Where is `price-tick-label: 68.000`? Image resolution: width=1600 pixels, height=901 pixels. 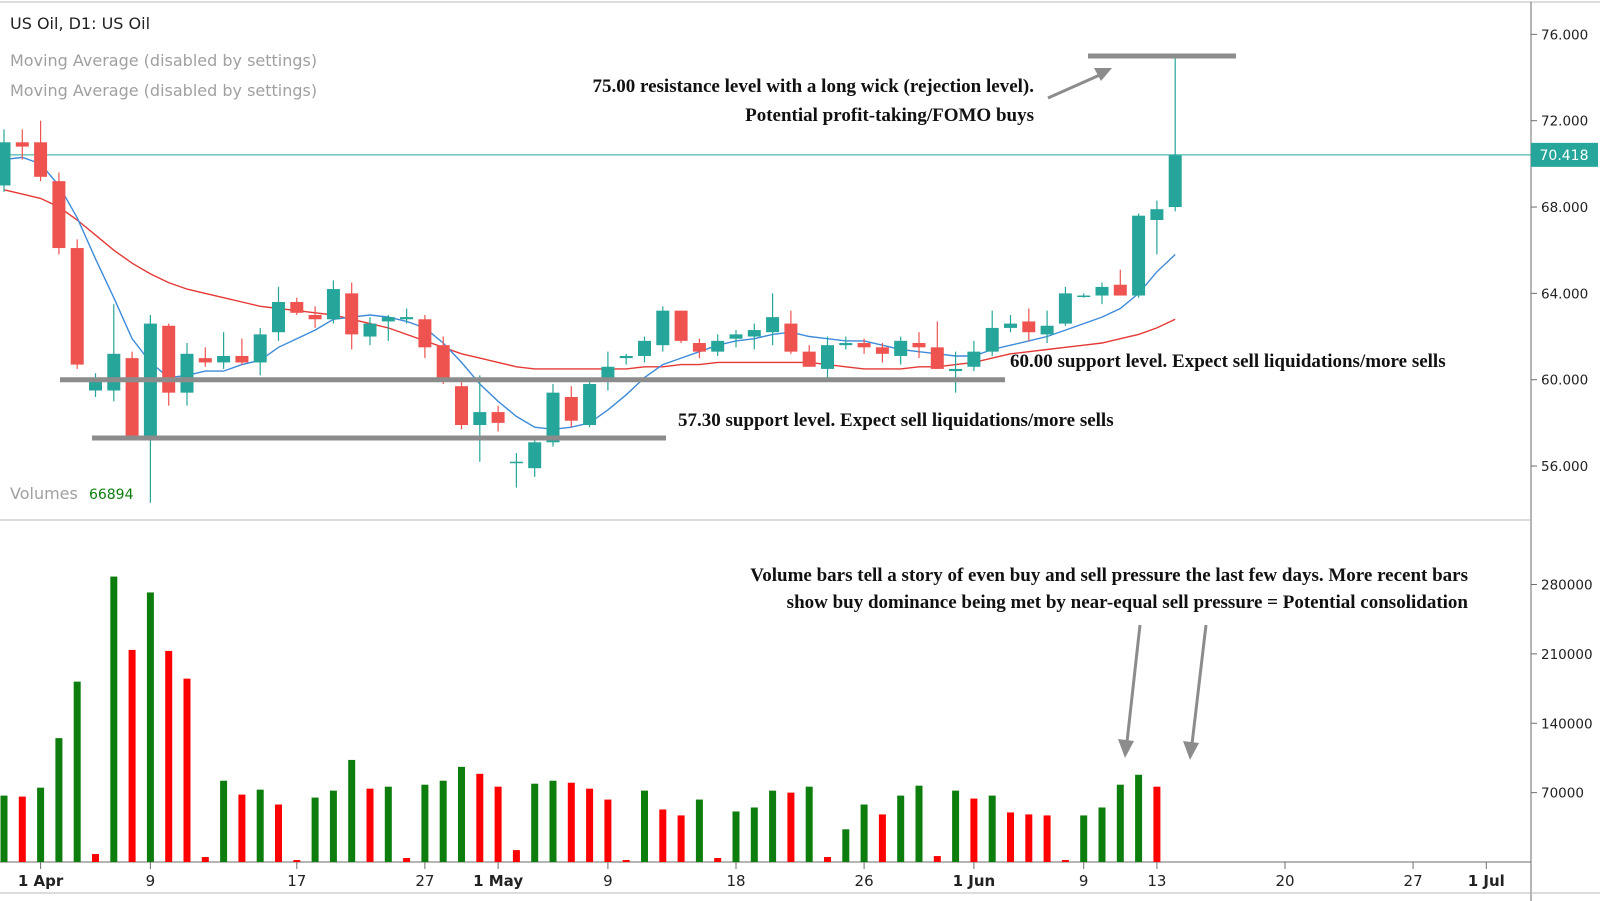
price-tick-label: 68.000 is located at coordinates (1564, 208).